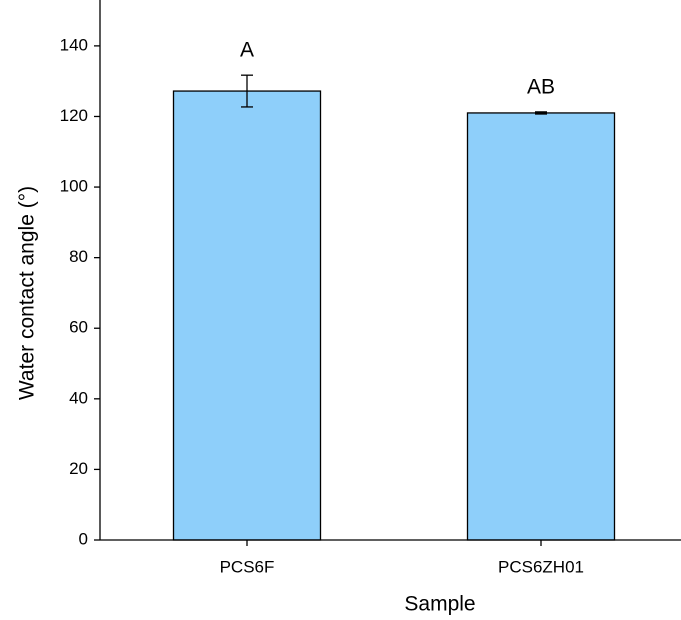 This screenshot has width=681, height=620. I want to click on y-tick-label: 40, so click(78, 397).